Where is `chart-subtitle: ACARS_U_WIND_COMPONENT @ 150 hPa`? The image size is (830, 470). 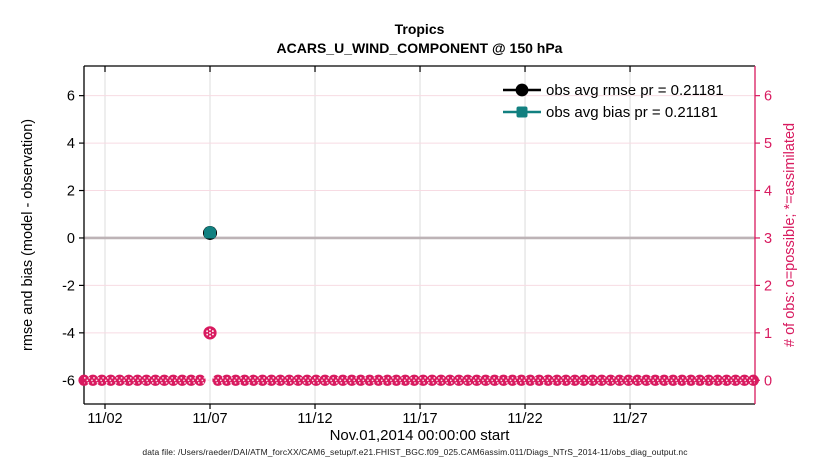 chart-subtitle: ACARS_U_WIND_COMPONENT @ 150 hPa is located at coordinates (419, 48).